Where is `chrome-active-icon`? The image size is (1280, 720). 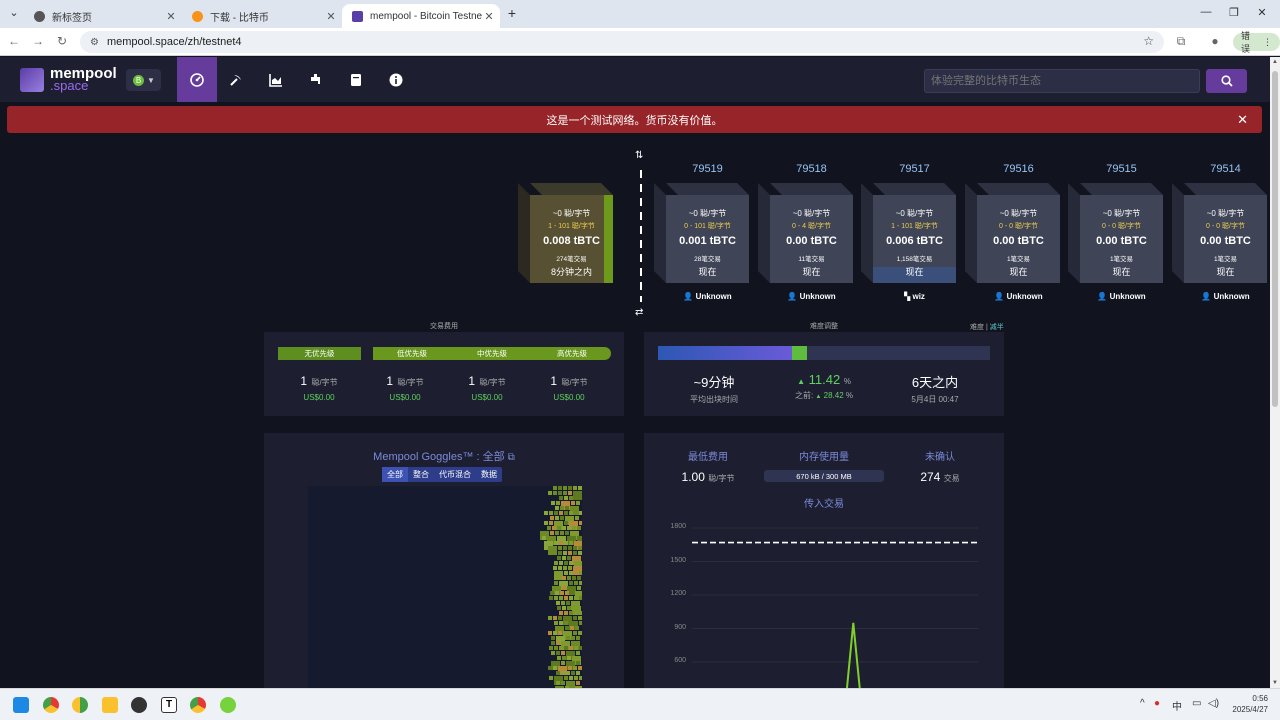 chrome-active-icon is located at coordinates (198, 705).